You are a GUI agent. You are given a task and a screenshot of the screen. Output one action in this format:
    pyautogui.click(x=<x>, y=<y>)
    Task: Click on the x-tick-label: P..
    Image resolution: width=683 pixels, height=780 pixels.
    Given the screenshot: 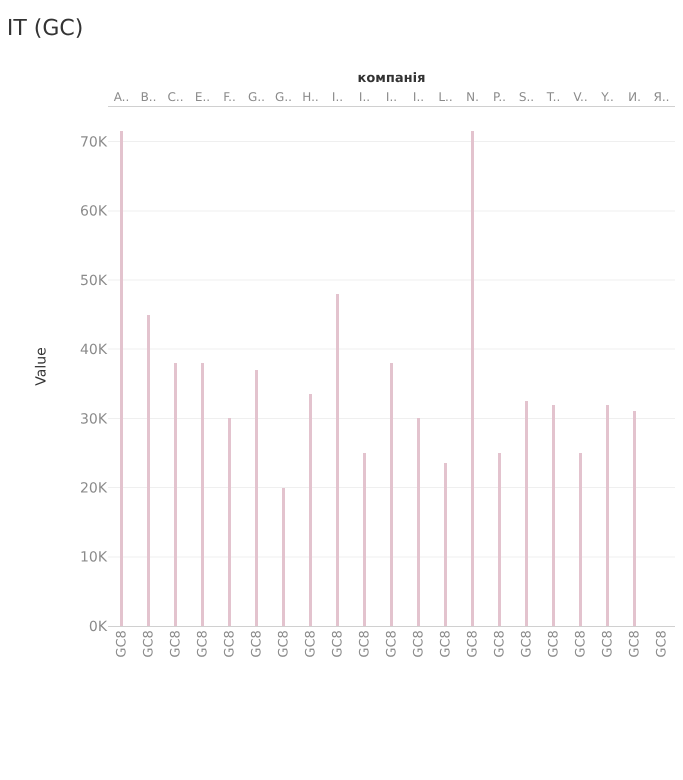 What is the action you would take?
    pyautogui.click(x=499, y=97)
    